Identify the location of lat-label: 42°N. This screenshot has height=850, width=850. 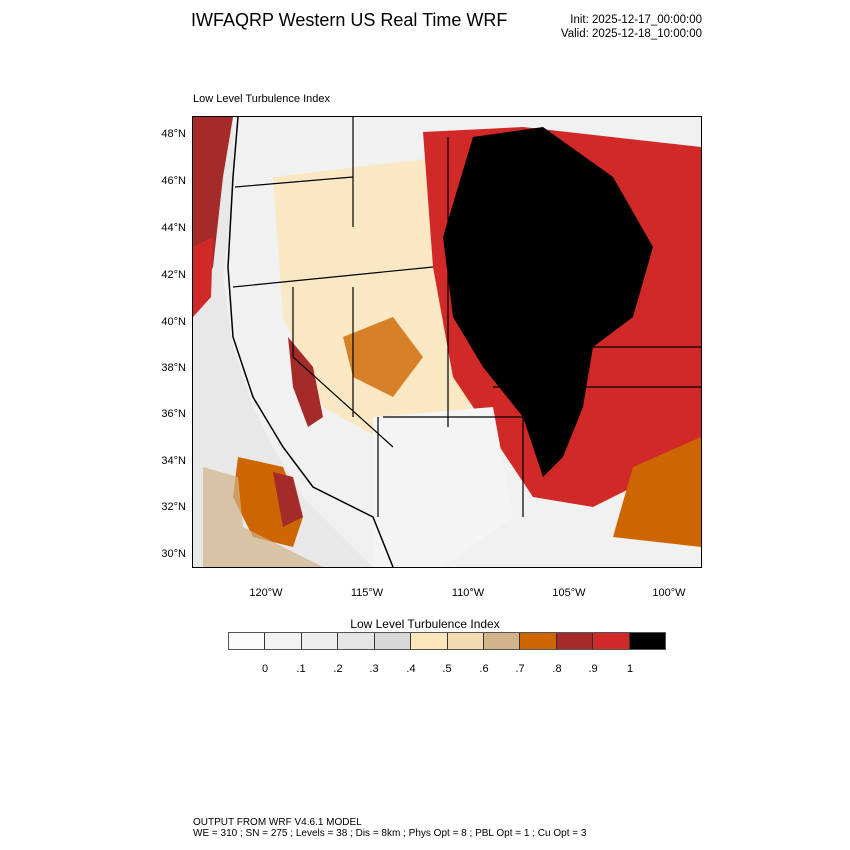
(173, 275).